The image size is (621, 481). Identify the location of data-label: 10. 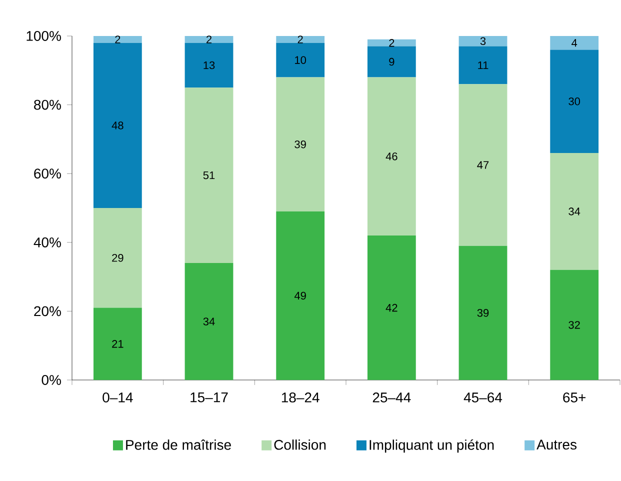
(300, 60).